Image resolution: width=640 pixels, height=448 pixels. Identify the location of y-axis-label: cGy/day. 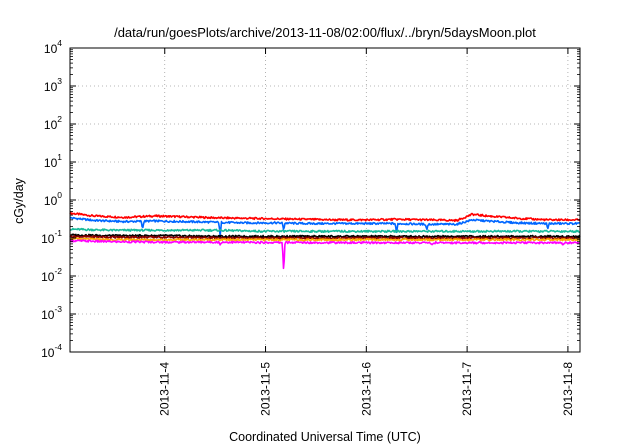
(19, 200).